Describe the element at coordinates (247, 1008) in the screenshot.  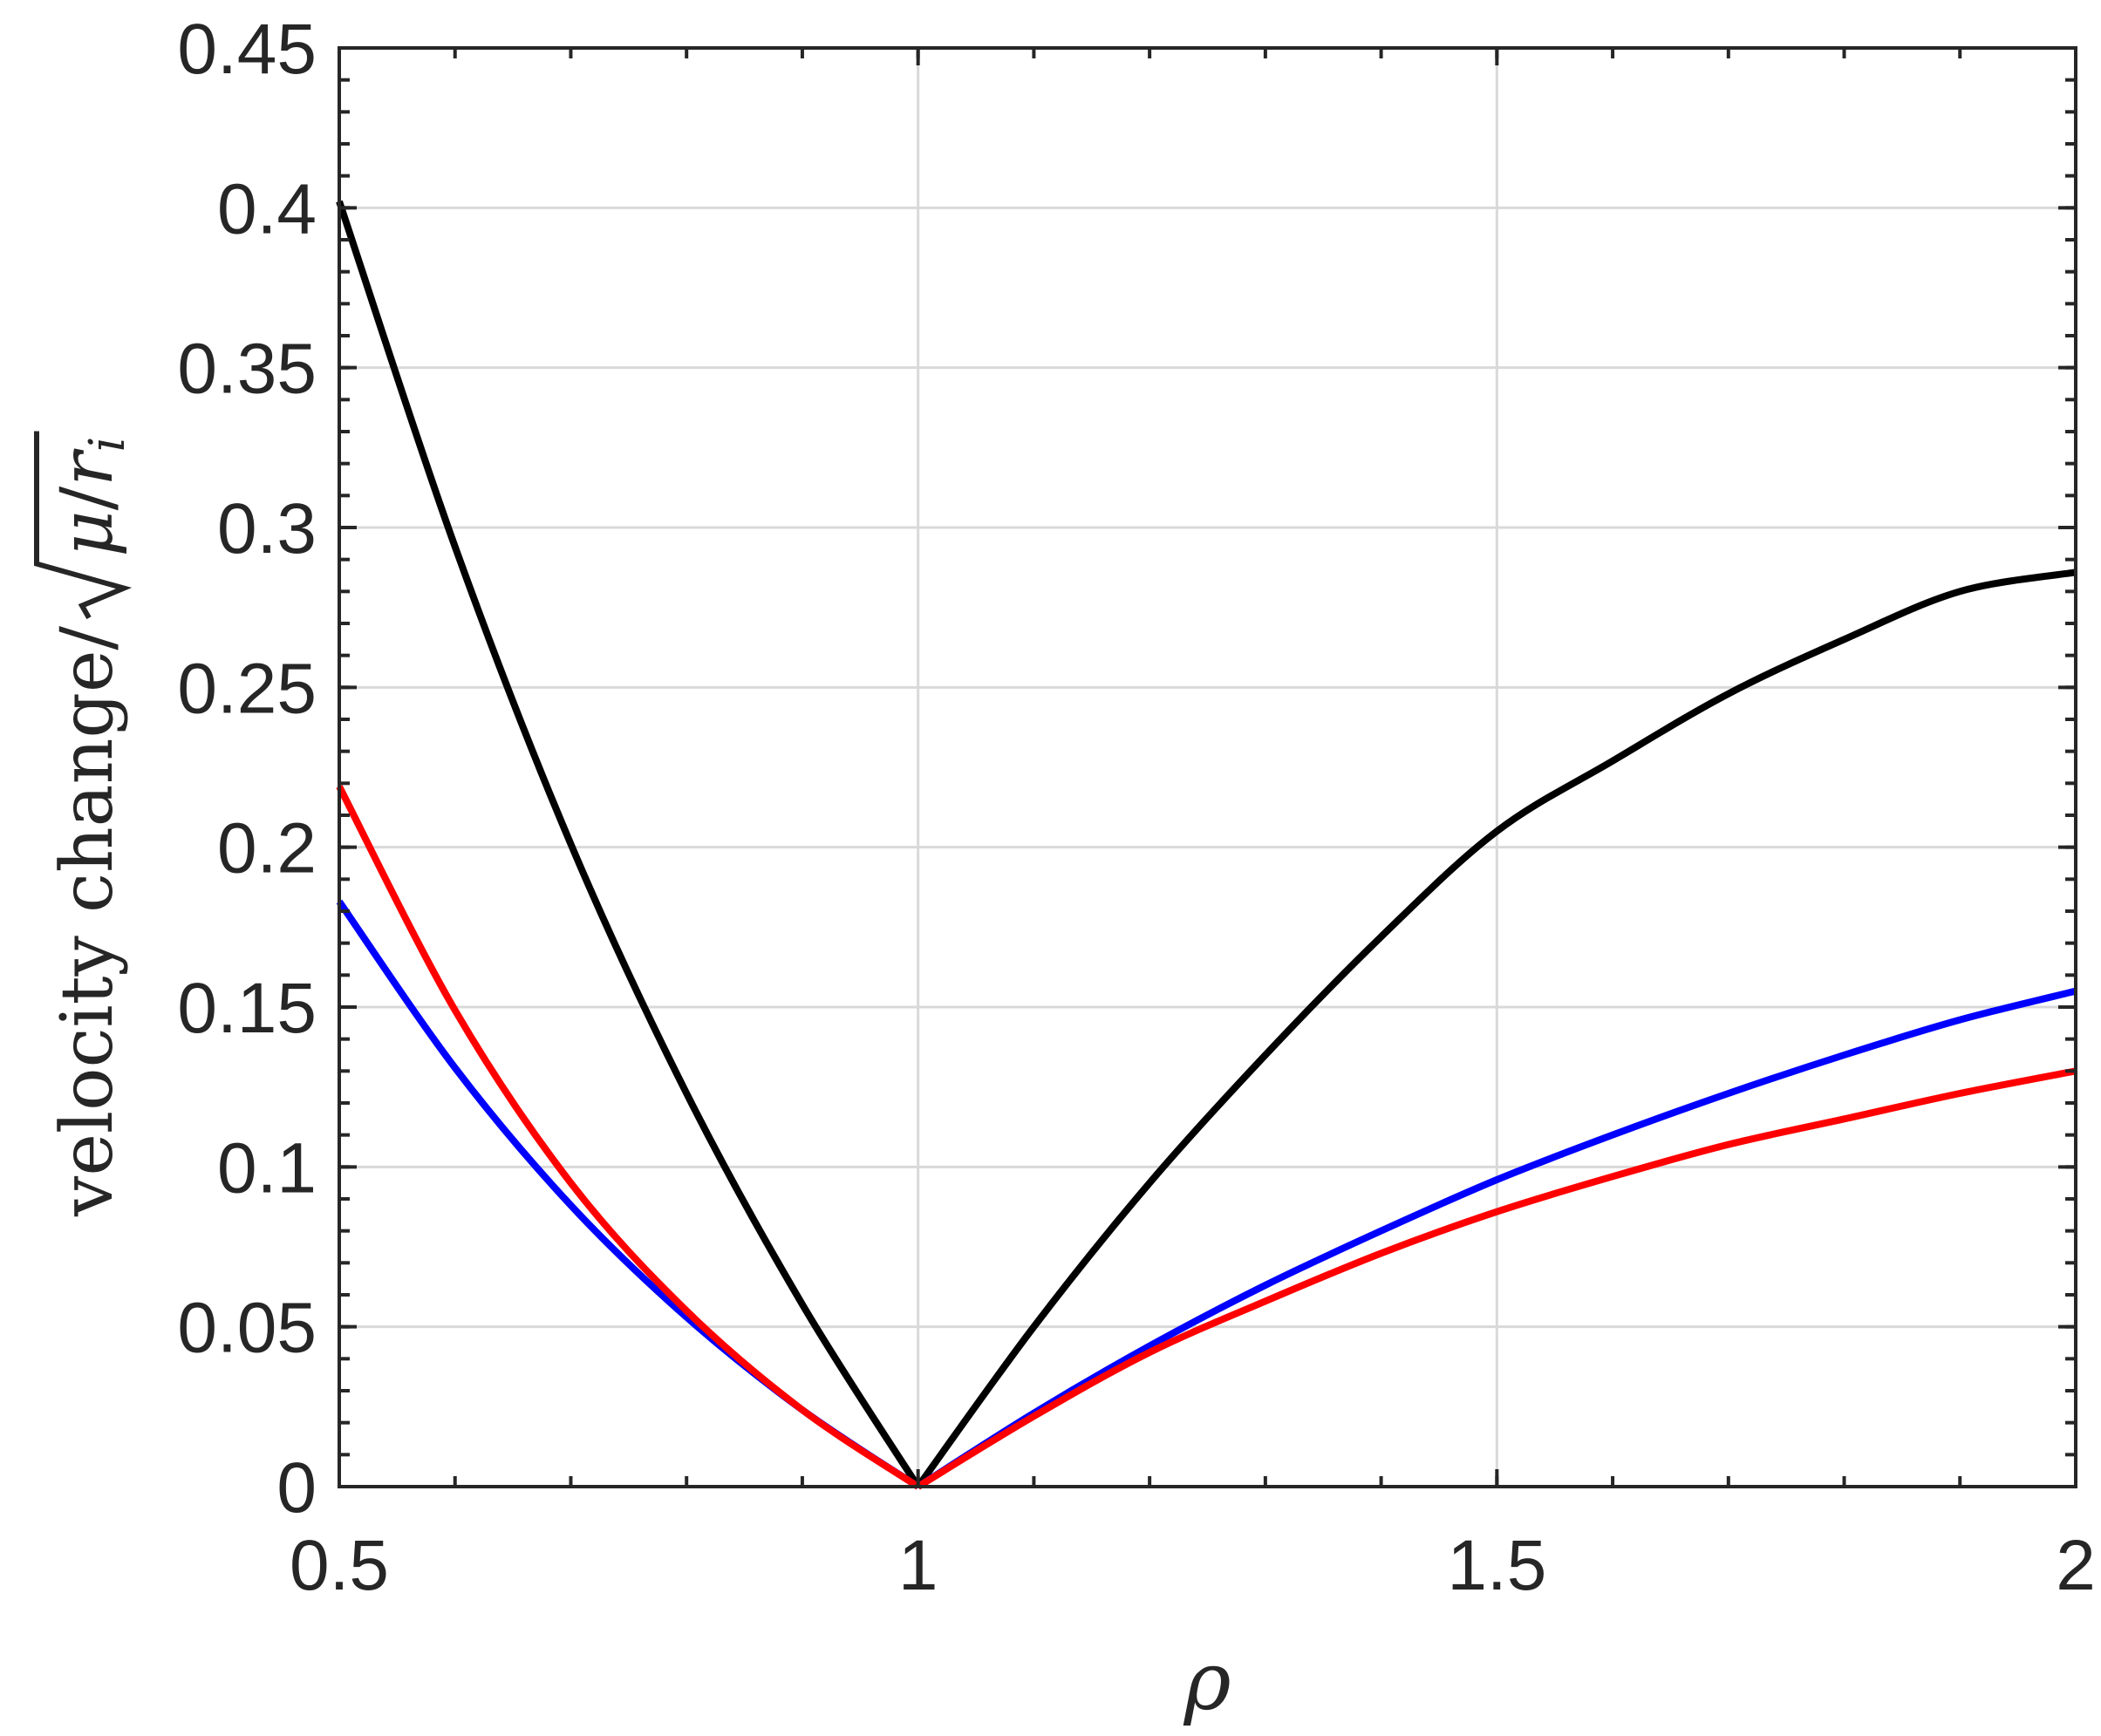
I see `y-tick-label: 0.15` at that location.